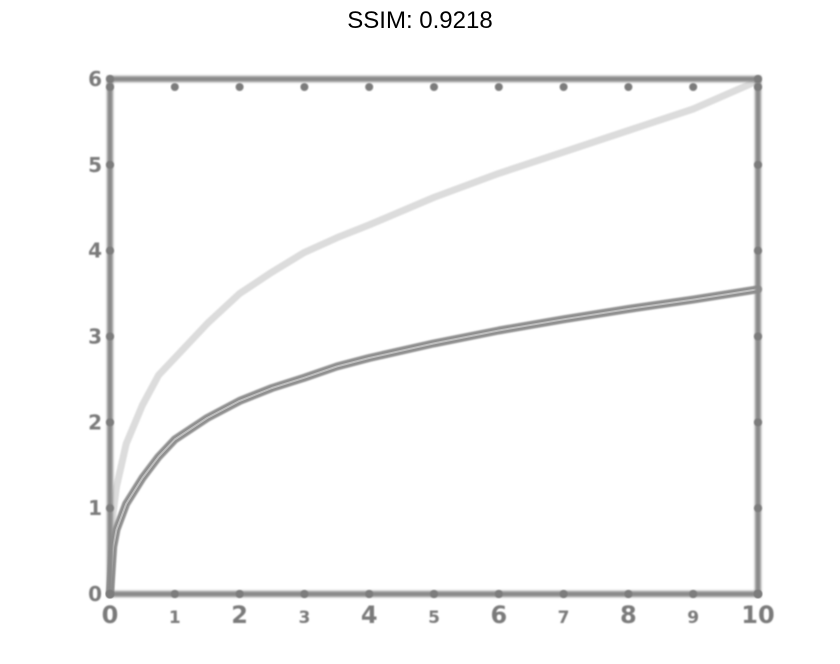  Describe the element at coordinates (693, 618) in the screenshot. I see `x-tick-label-9: 9` at that location.